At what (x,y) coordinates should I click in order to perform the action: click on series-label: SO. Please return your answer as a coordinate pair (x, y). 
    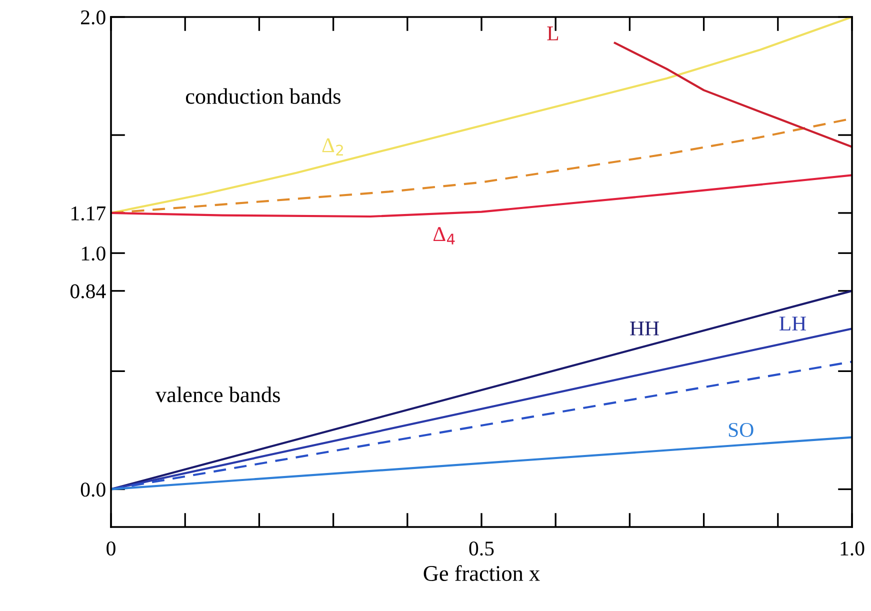
    Looking at the image, I should click on (741, 429).